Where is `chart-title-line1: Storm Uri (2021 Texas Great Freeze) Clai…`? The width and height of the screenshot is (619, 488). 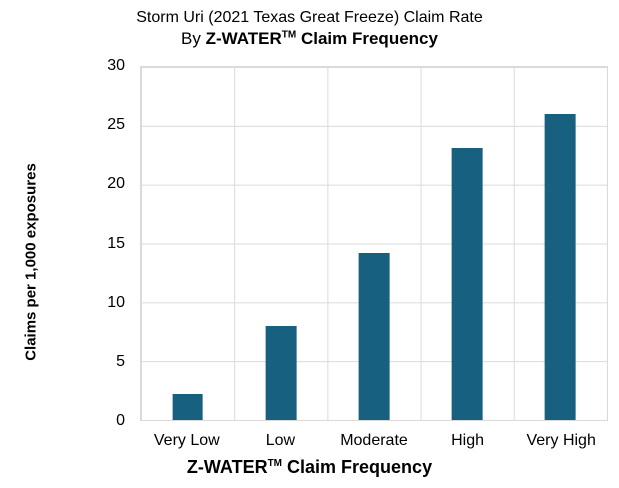 chart-title-line1: Storm Uri (2021 Texas Great Freeze) Clai… is located at coordinates (309, 17).